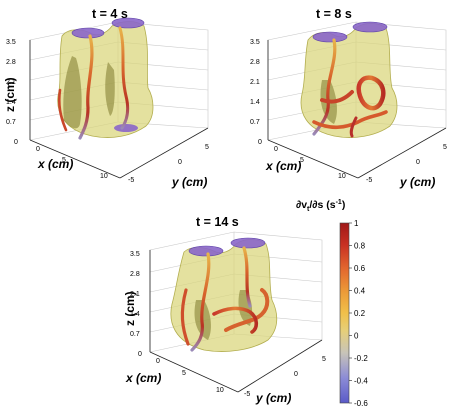  I want to click on colorbar-tick-labels: 1 0.8 0.6 0.4 0.2 0 -0.2 -0.4 -0.6, so click(361, 313).